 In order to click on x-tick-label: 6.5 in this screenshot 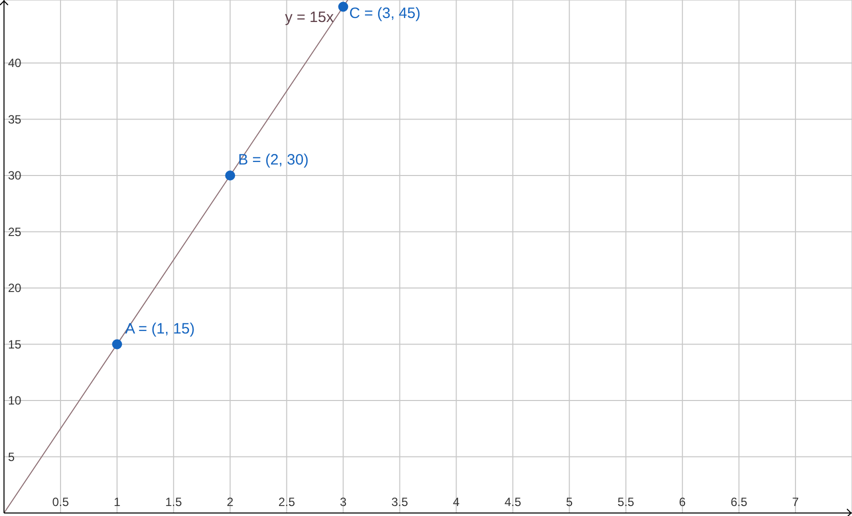, I will do `click(739, 502)`.